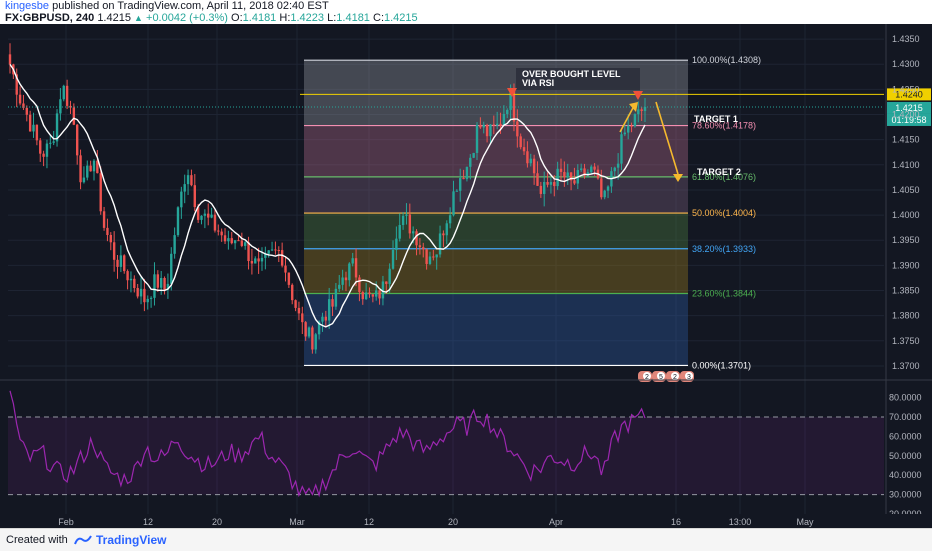 Image resolution: width=932 pixels, height=551 pixels. I want to click on price-tick-label: 1.4250, so click(906, 89).